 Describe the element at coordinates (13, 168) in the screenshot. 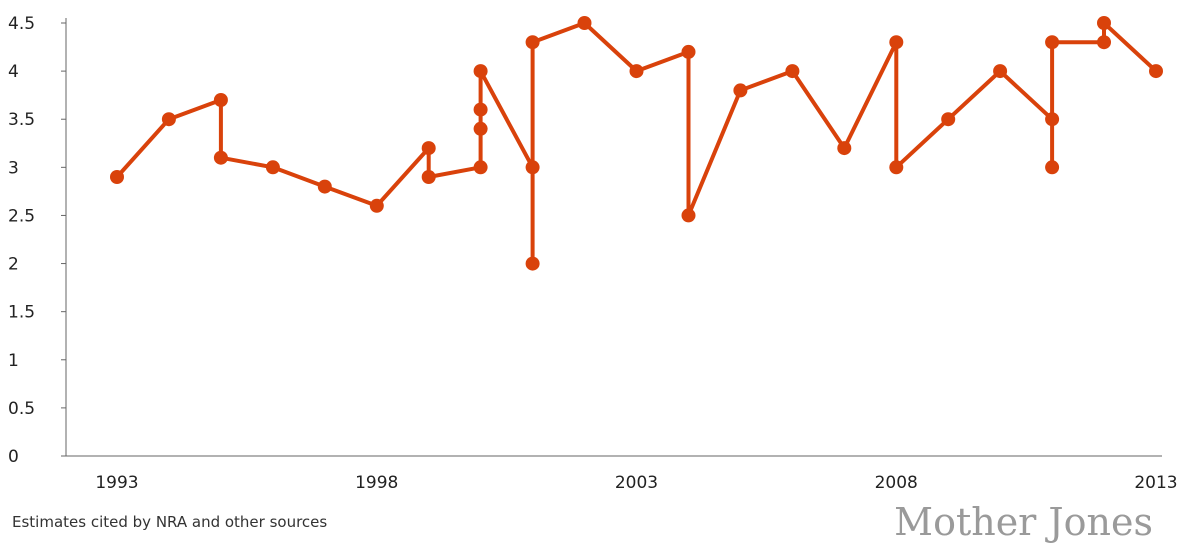

I see `y-tick-label: 3` at that location.